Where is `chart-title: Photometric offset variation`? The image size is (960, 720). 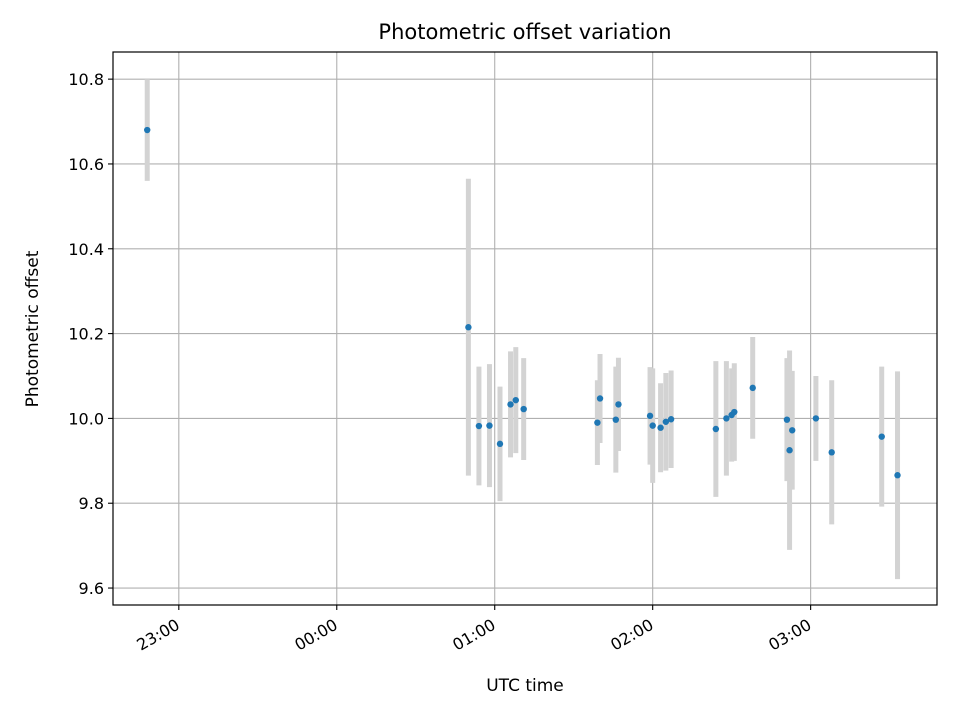 chart-title: Photometric offset variation is located at coordinates (524, 32).